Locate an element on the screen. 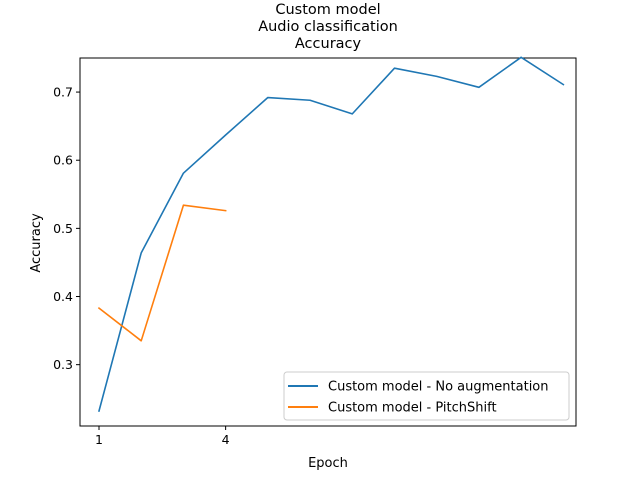 The image size is (640, 480). chart-title-line-3: Accuracy is located at coordinates (328, 44).